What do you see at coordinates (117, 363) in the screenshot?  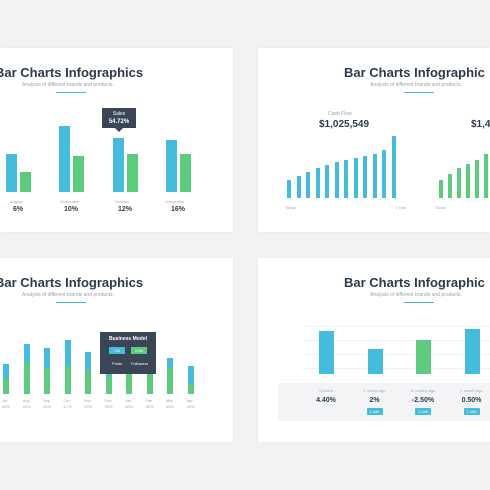 I see `tooltip-label-1: Posts` at bounding box center [117, 363].